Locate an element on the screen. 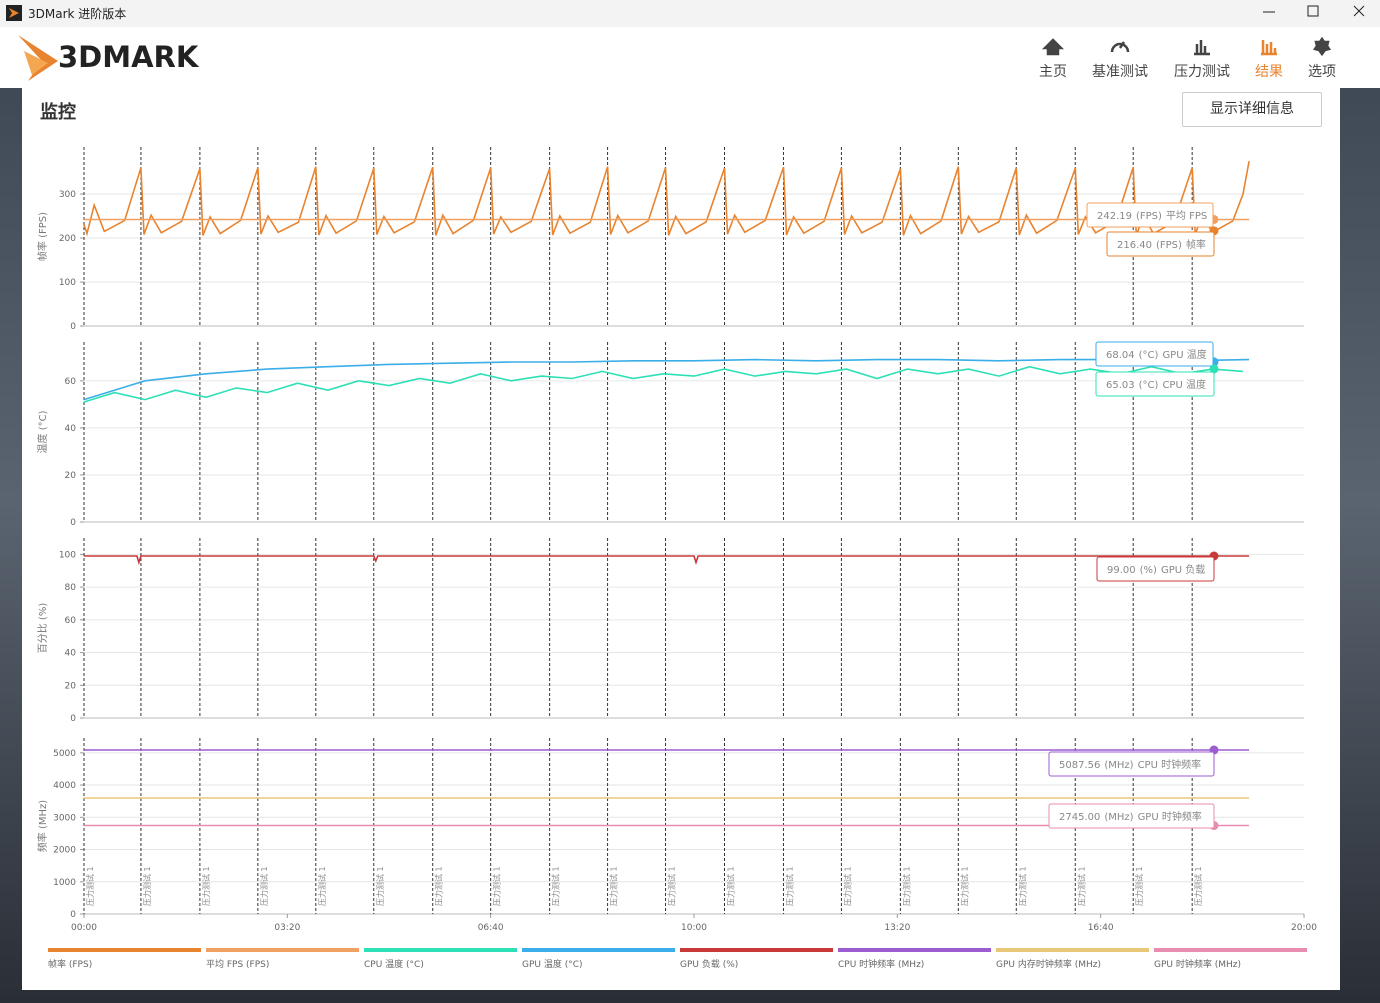 The height and width of the screenshot is (1003, 1380). window-controls is located at coordinates (1314, 11).